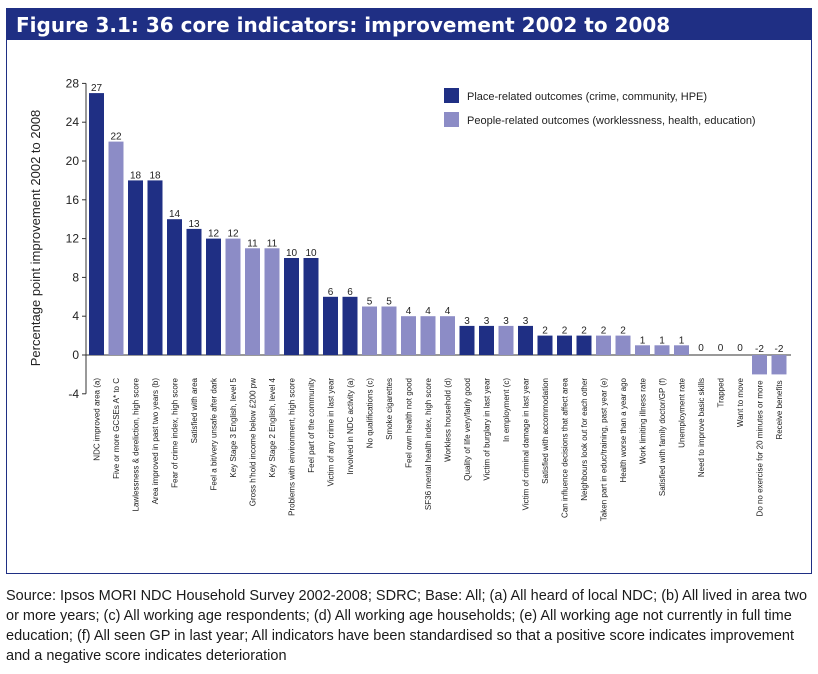  What do you see at coordinates (136, 444) in the screenshot?
I see `category-label: Lawlessness & dereliction, high score` at bounding box center [136, 444].